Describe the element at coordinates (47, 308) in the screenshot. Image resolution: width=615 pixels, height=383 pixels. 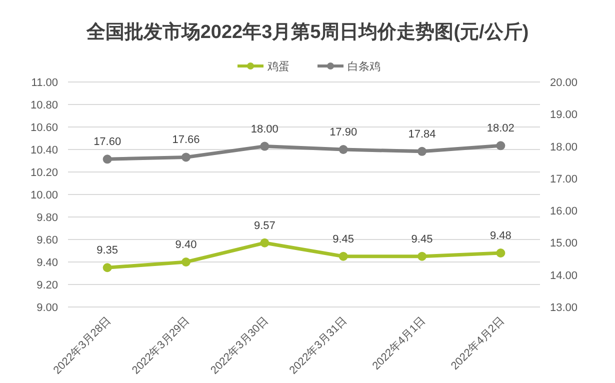
I see `y-tick-label: 9.00` at that location.